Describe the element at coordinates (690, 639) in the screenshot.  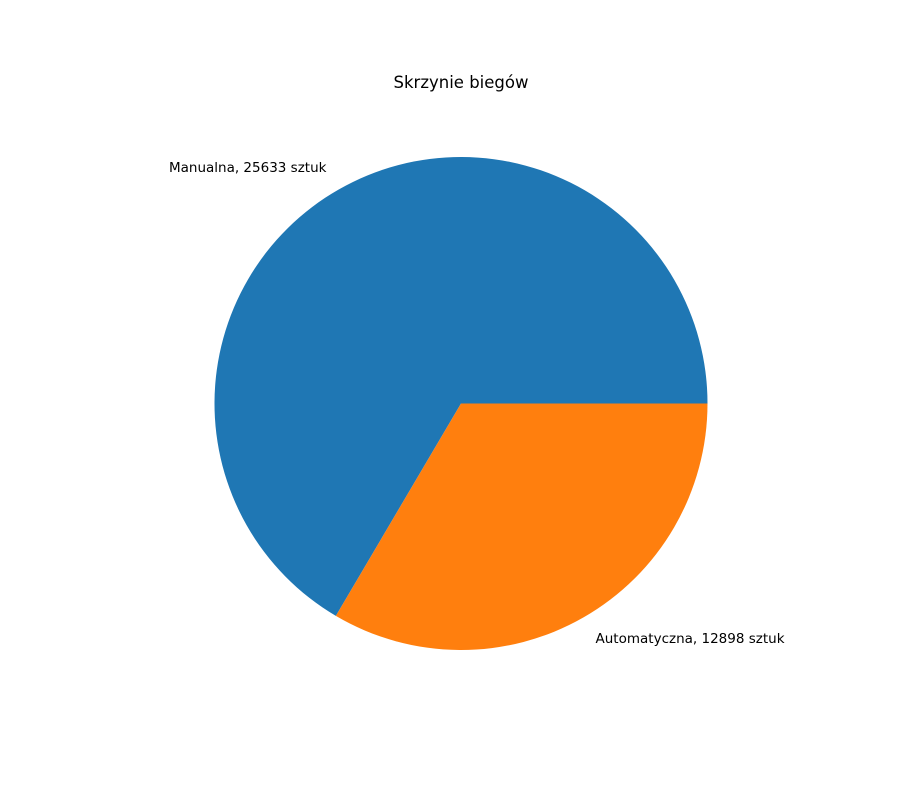
I see `slice-label-automatyczna: Automatyczna, 12898 sztuk` at that location.